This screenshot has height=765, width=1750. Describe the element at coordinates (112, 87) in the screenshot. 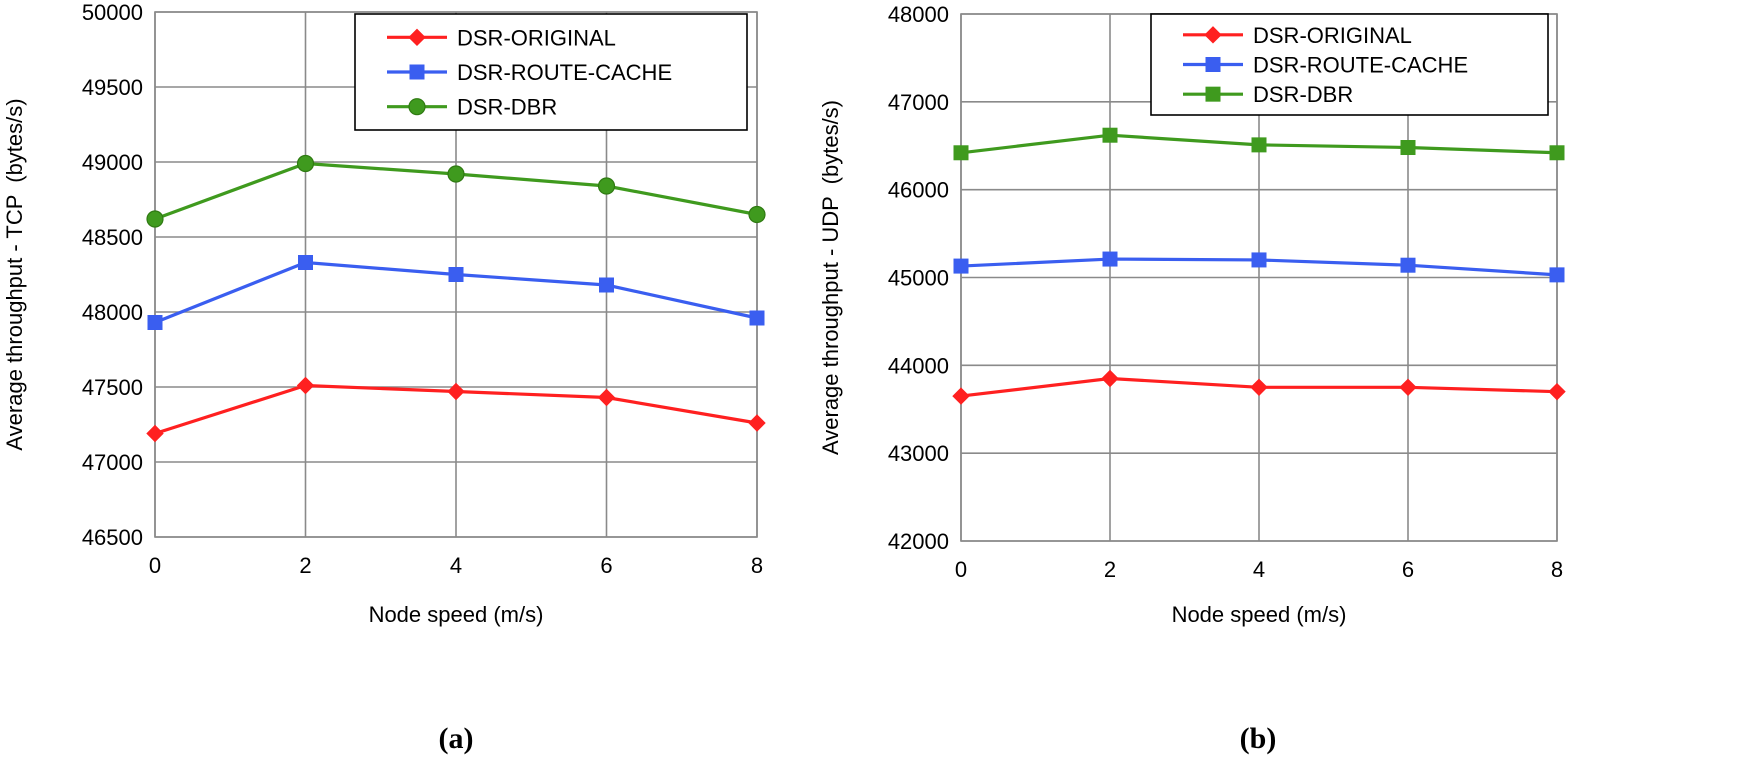

I see `y-tick-label: 49500` at that location.